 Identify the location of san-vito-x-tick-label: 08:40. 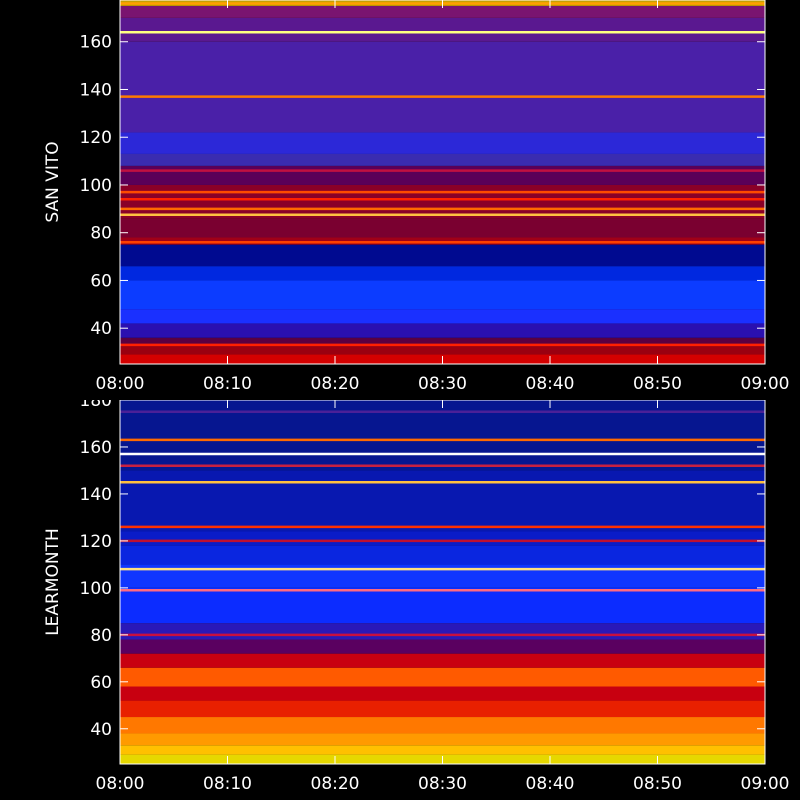
(550, 384).